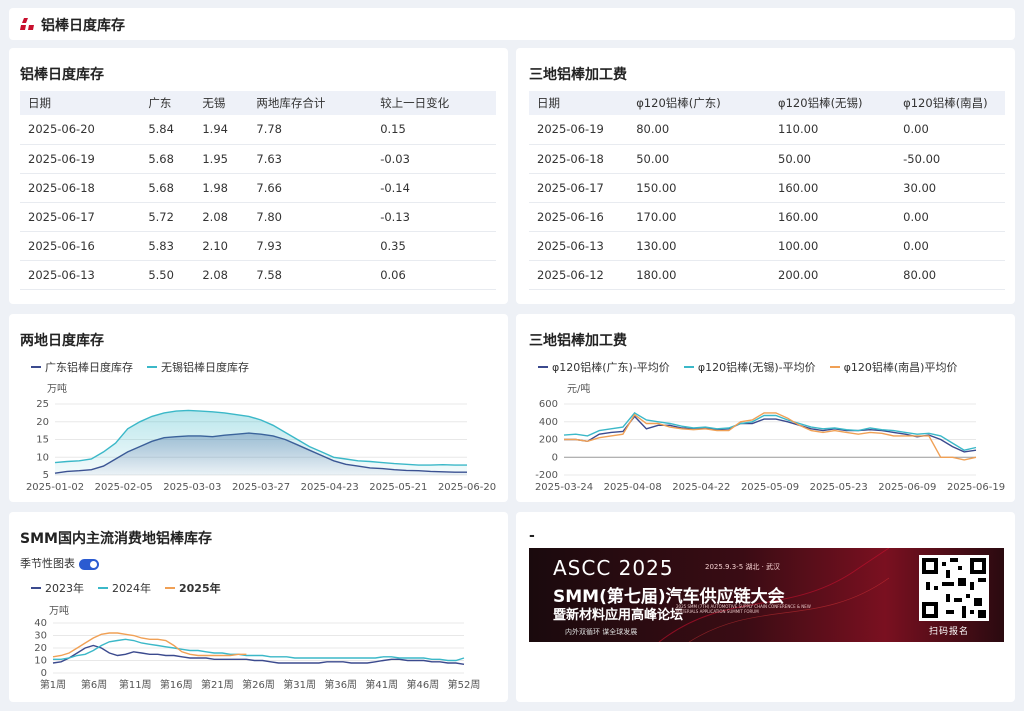  What do you see at coordinates (467, 487) in the screenshot?
I see `x-tick-label: 2025-06-20` at bounding box center [467, 487].